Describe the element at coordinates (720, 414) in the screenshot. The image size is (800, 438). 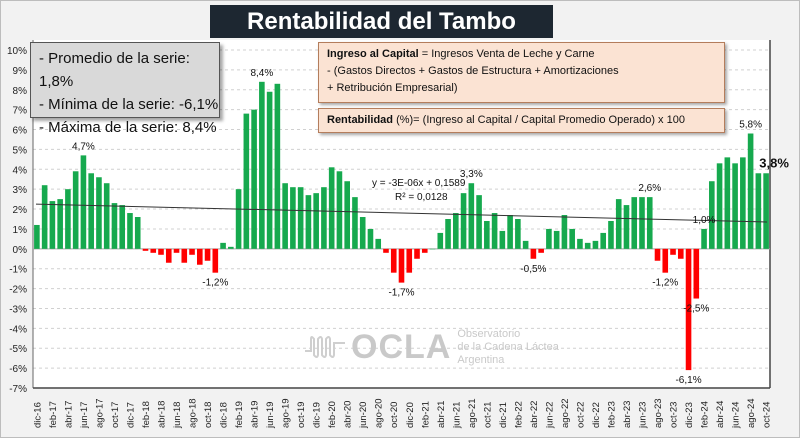
I see `x-tick-label: abr-24` at that location.